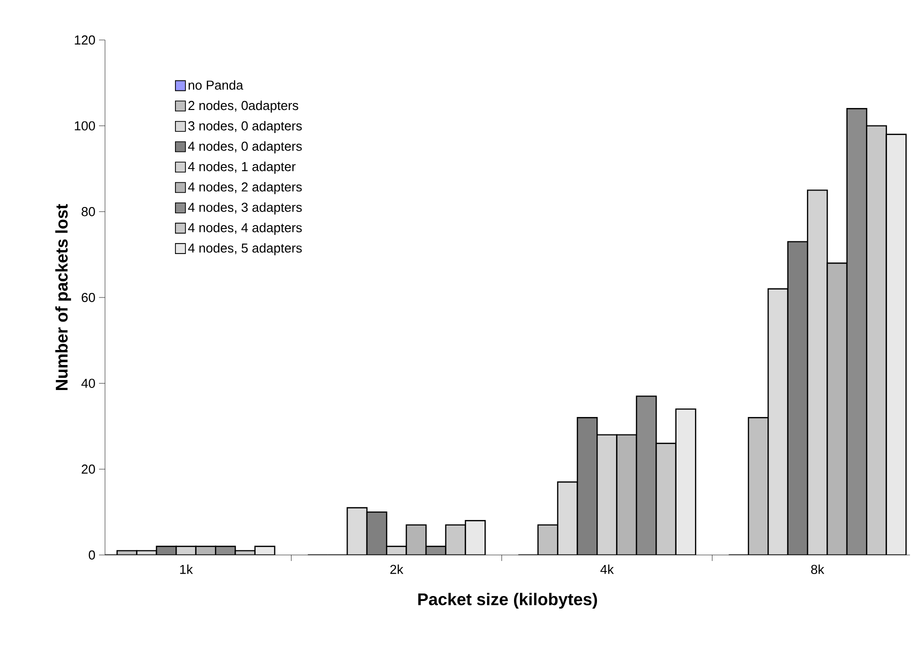 Image resolution: width=915 pixels, height=646 pixels. What do you see at coordinates (817, 569) in the screenshot?
I see `x-tick-label: 8k` at bounding box center [817, 569].